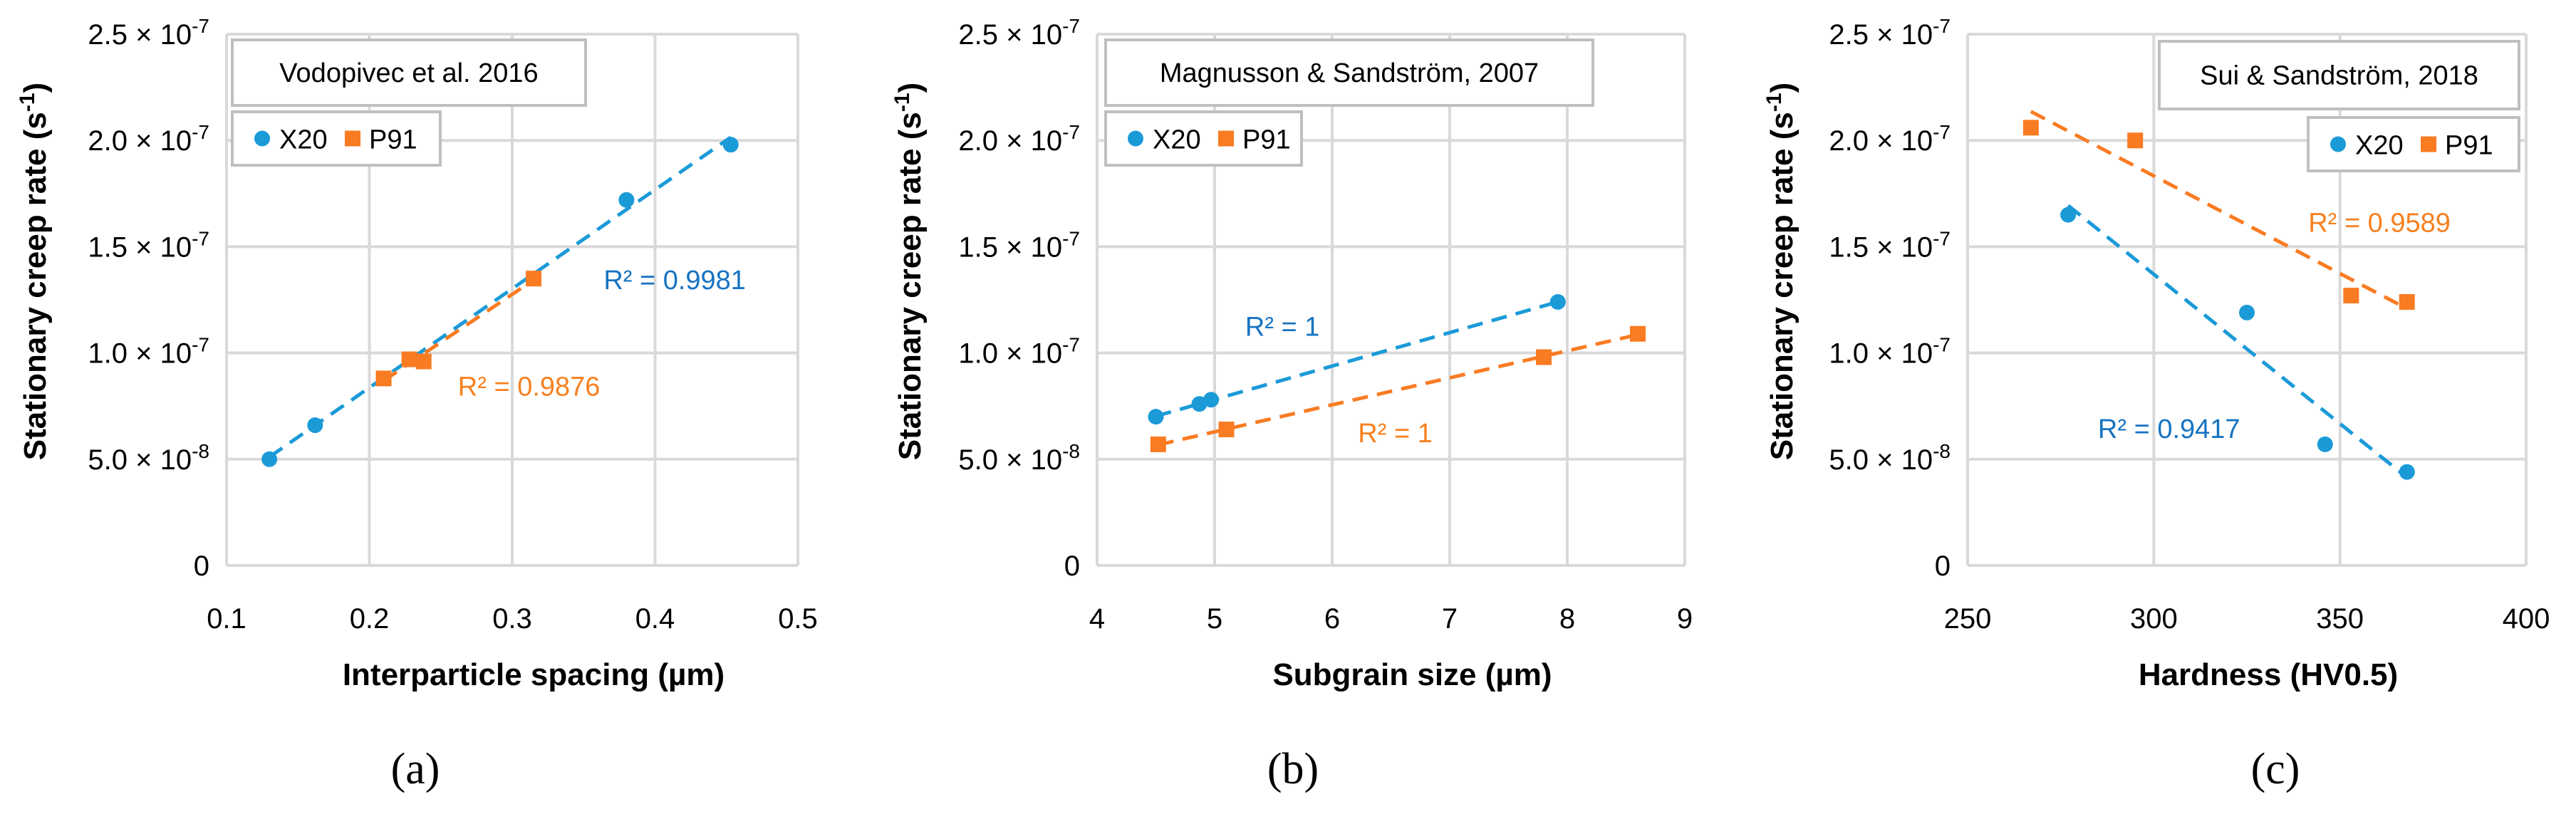  Describe the element at coordinates (303, 140) in the screenshot. I see `legend-label-x20: X20` at that location.